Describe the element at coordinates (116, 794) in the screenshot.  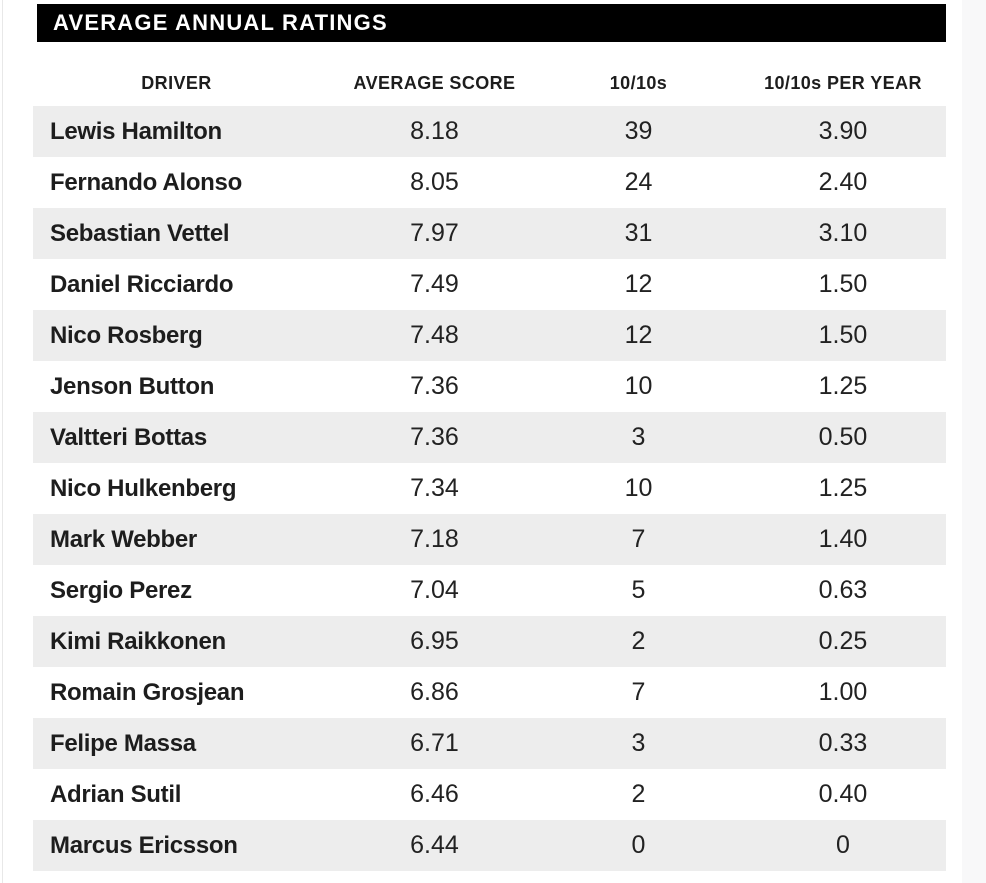
I see `driver-name-cell: Adrian Sutil` at that location.